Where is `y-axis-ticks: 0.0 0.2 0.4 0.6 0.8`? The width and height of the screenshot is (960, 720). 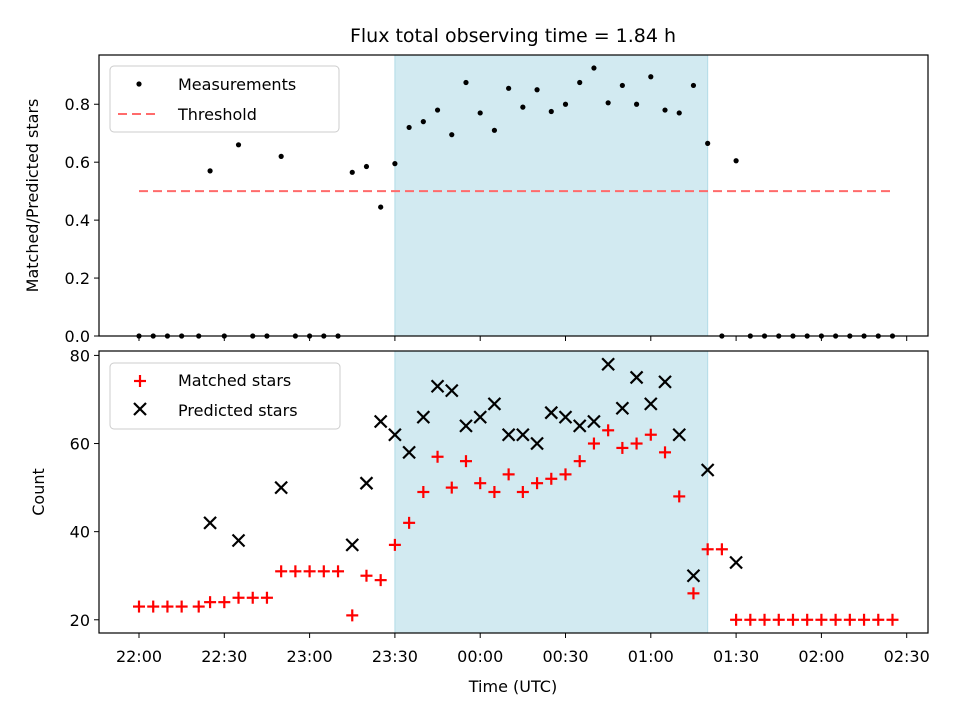
y-axis-ticks: 0.0 0.2 0.4 0.6 0.8 is located at coordinates (82, 220).